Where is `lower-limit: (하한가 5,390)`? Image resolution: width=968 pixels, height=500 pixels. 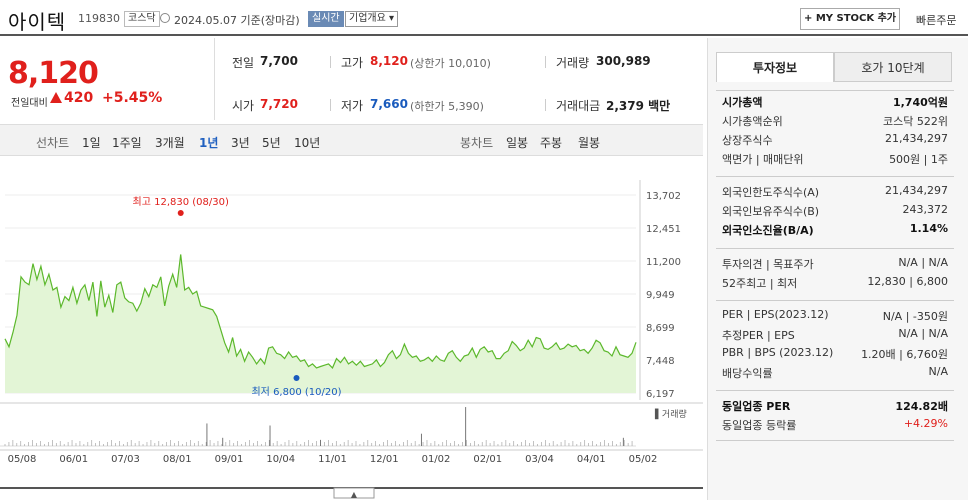
lower-limit: (하한가 5,390) is located at coordinates (447, 106).